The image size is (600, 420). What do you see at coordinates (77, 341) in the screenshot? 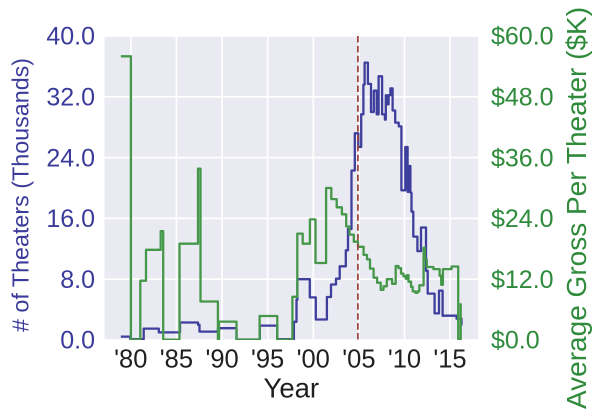
I see `svg-text: 0.0` at bounding box center [77, 341].